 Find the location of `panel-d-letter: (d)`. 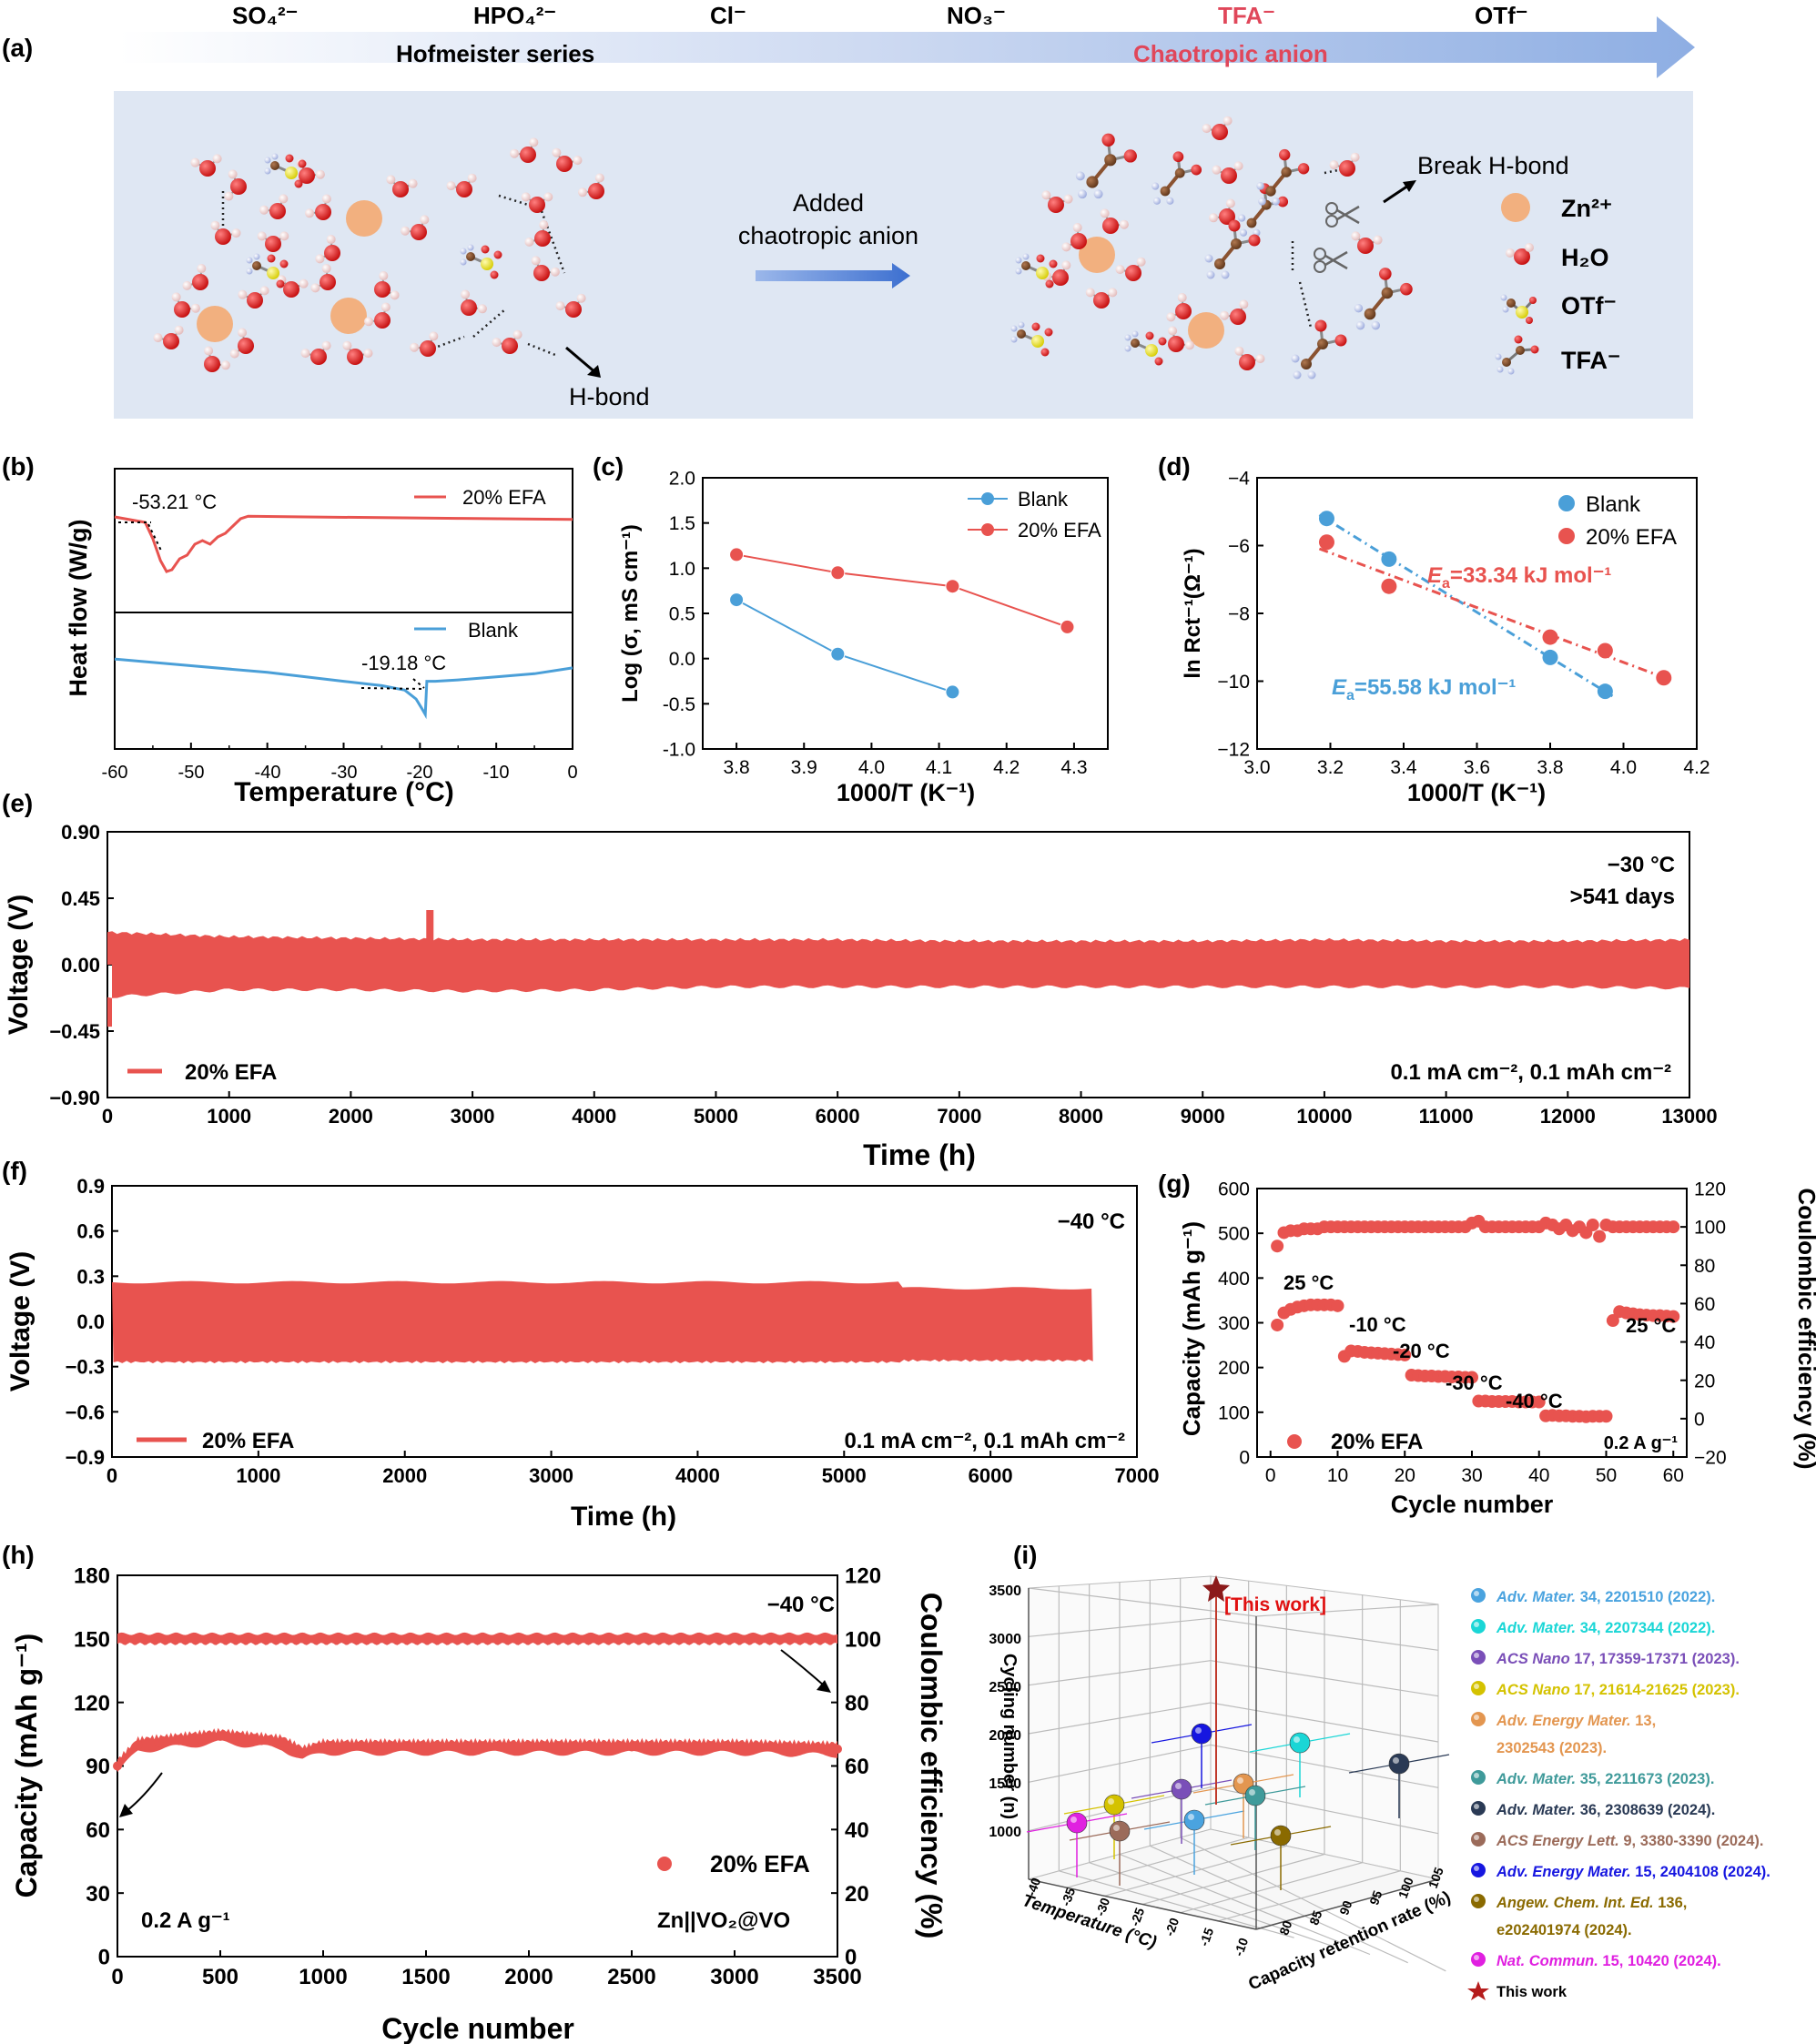

panel-d-letter: (d) is located at coordinates (1175, 466).